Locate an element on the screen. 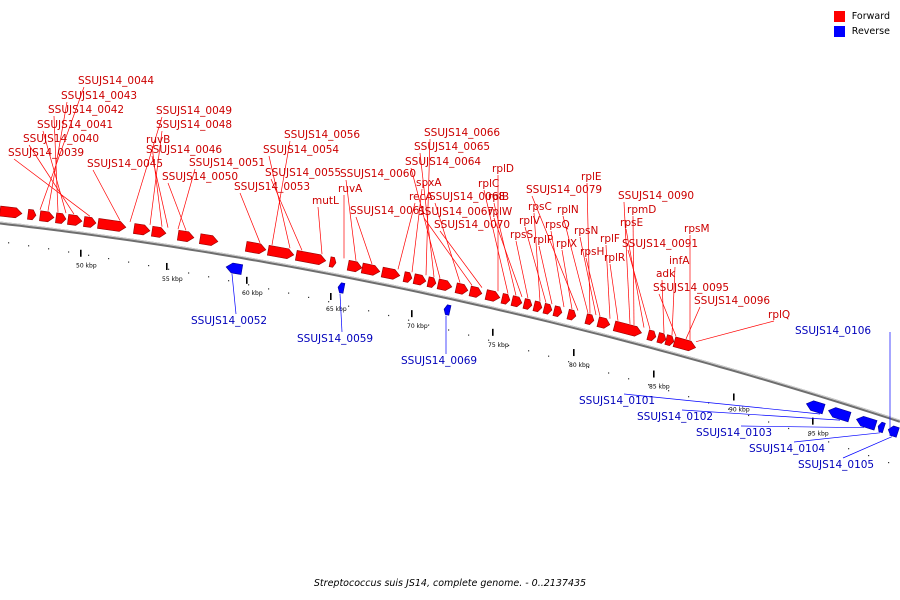 This screenshot has width=900, height=600. forward-gene-label: SSUJS14_0096 is located at coordinates (732, 301).